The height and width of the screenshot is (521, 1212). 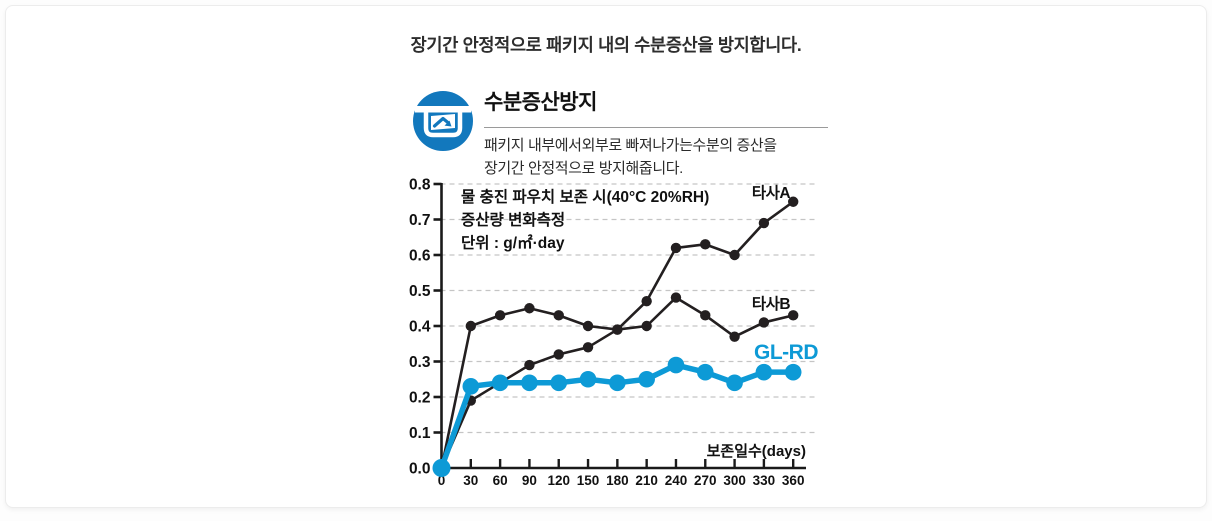 I want to click on y-tick-label: 0.2, so click(x=420, y=398).